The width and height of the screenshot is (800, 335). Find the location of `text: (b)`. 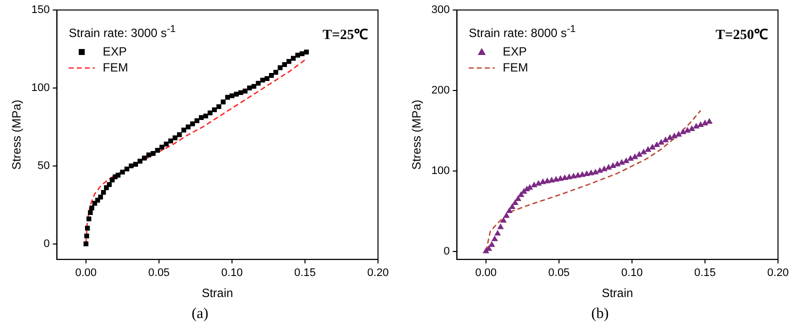

text: (b) is located at coordinates (600, 314).